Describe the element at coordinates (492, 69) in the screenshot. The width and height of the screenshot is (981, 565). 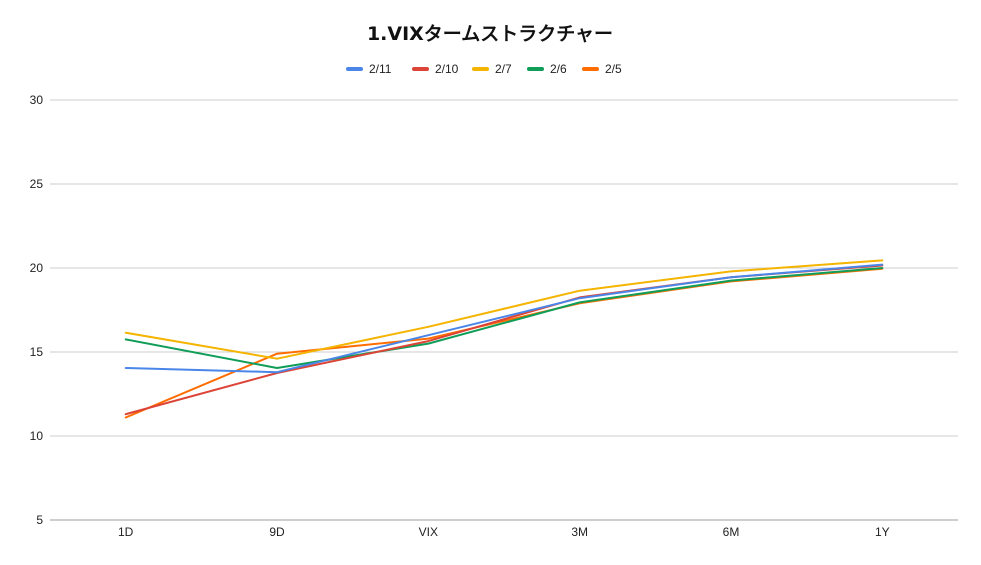
I see `legend-item: 2/7` at that location.